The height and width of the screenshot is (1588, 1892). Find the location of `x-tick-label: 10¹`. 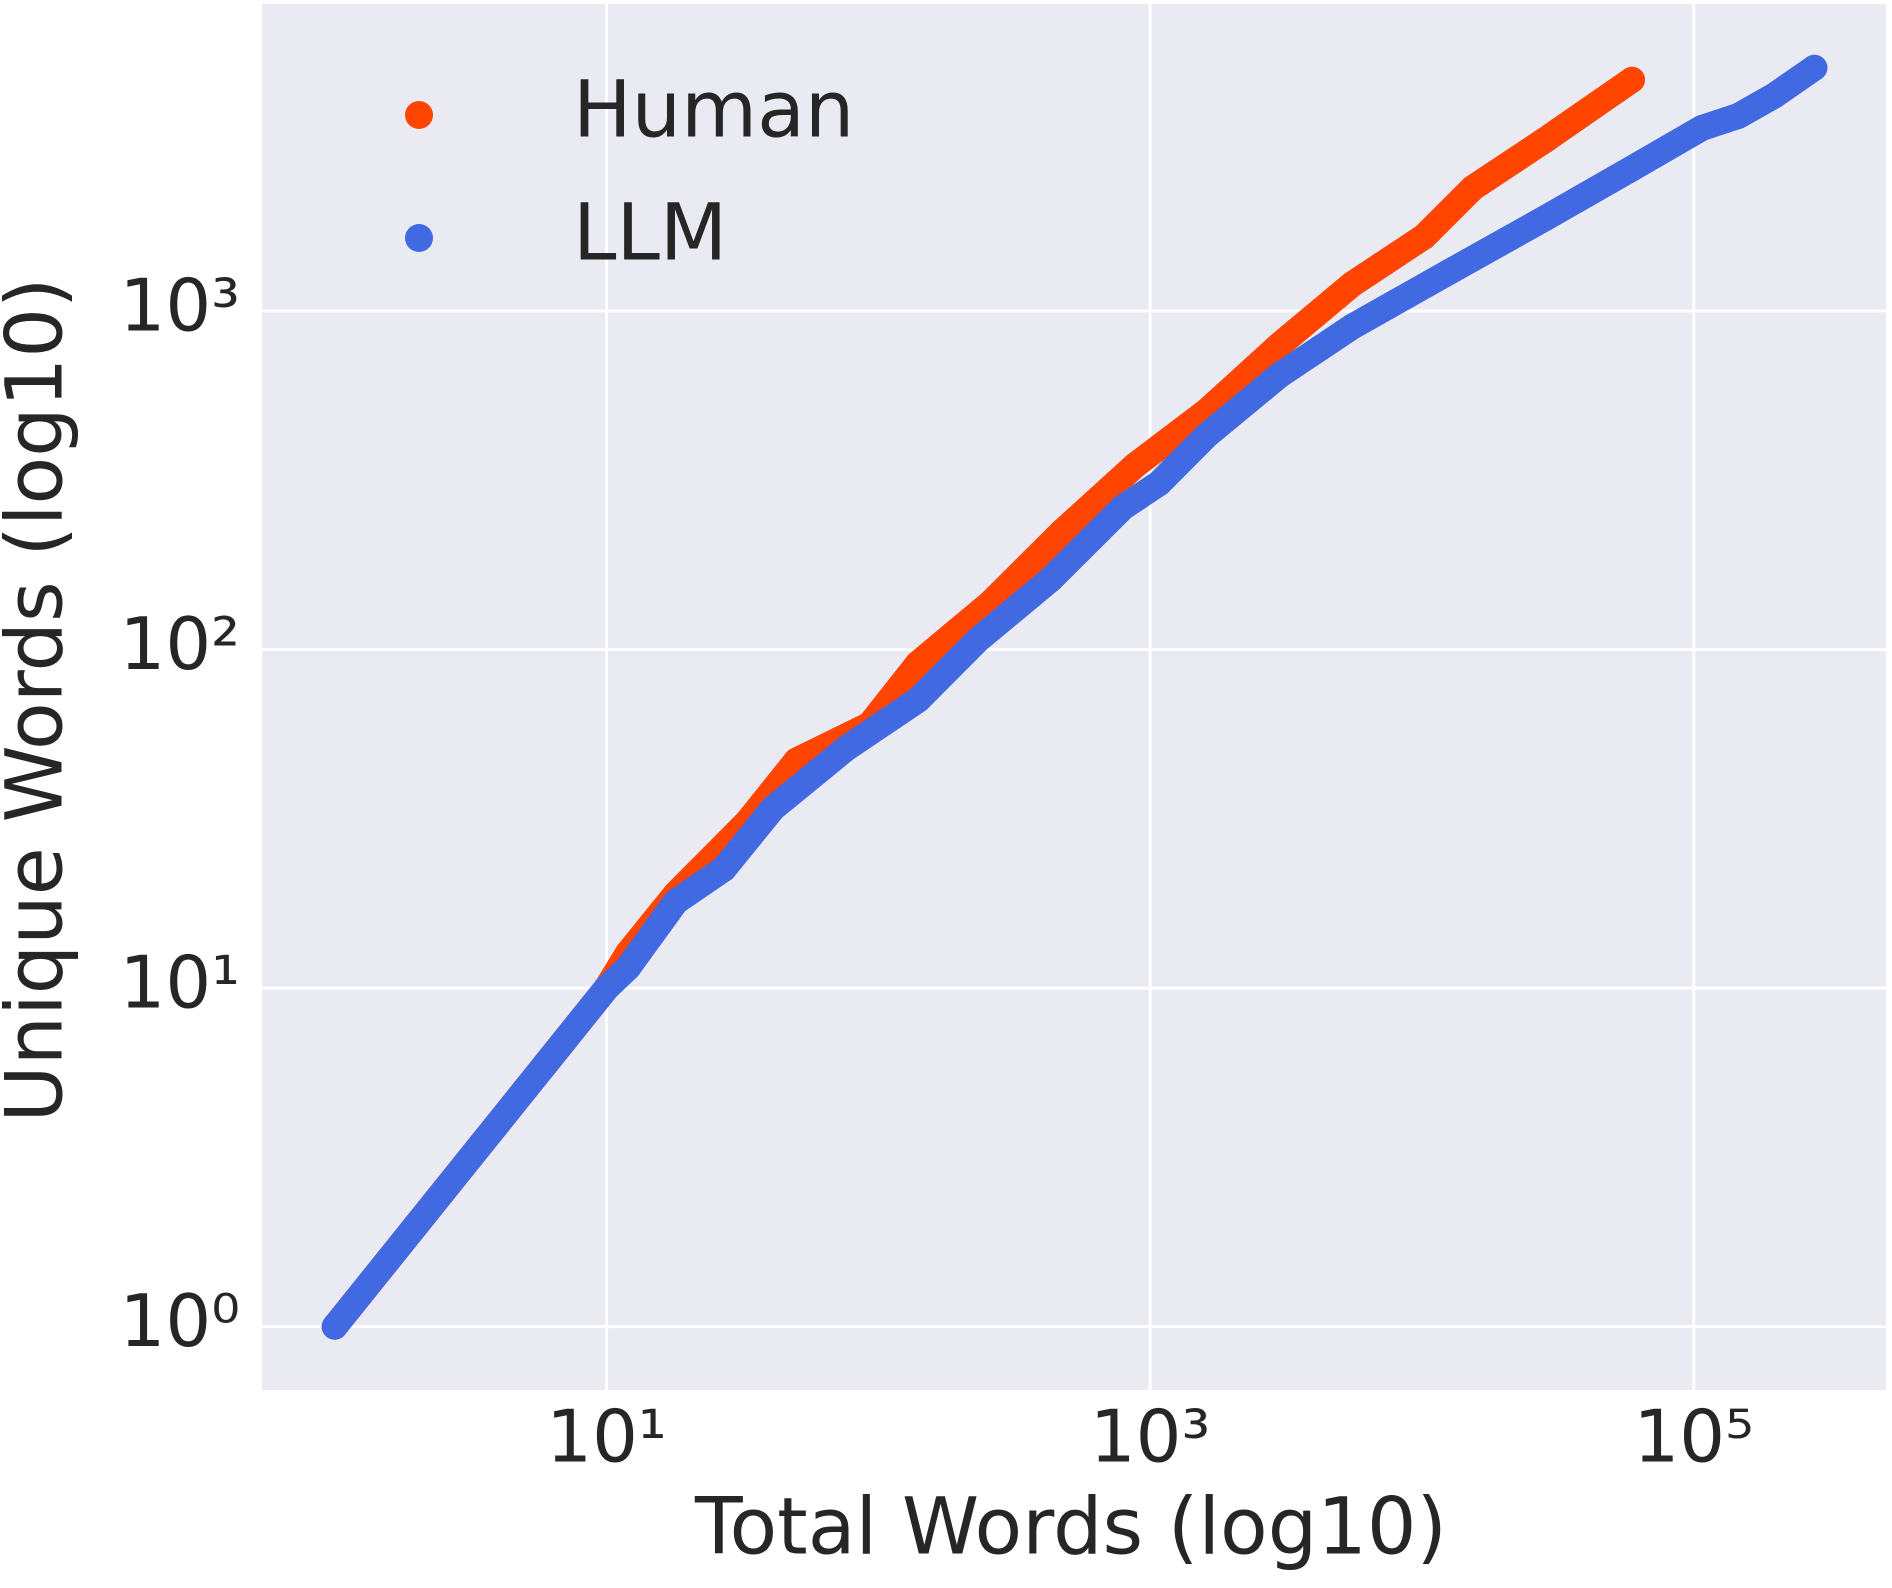

x-tick-label: 10¹ is located at coordinates (606, 1437).